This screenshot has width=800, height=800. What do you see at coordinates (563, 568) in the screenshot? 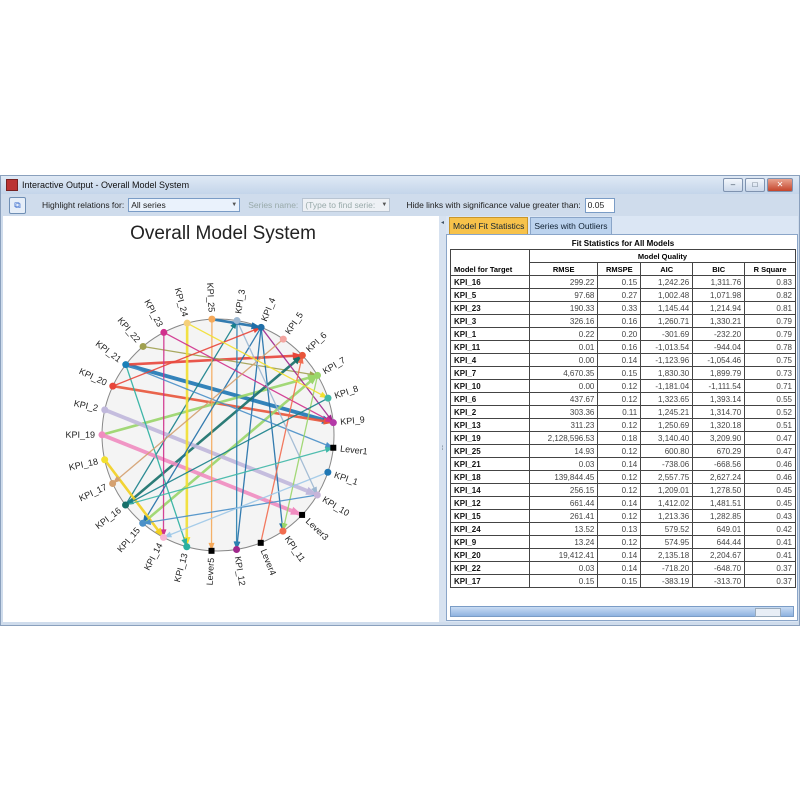
I see `cell-rmse: 0.03` at bounding box center [563, 568].